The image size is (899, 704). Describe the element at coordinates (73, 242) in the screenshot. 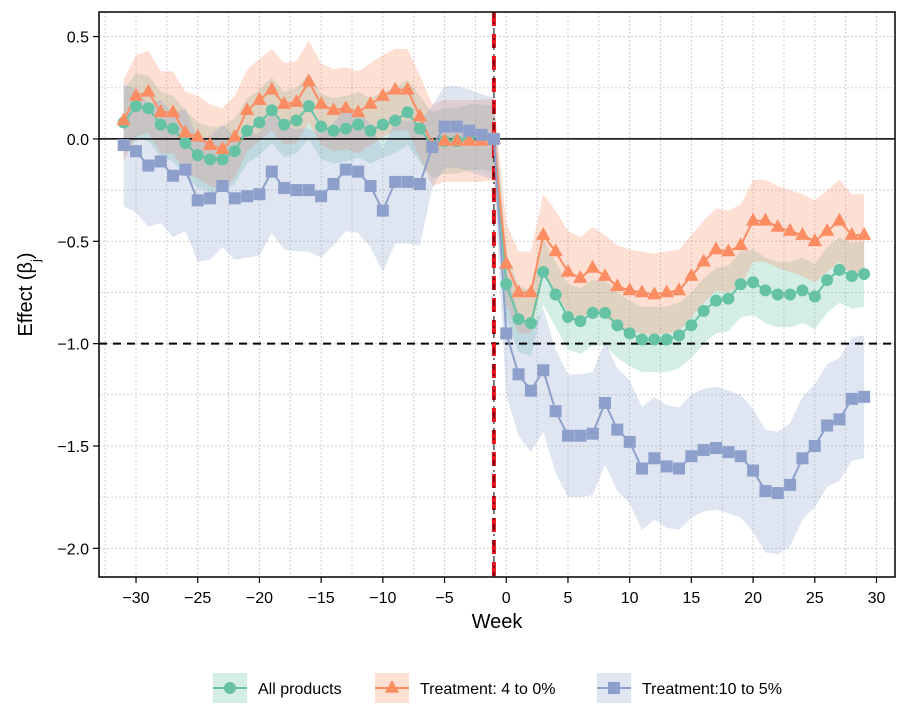

I see `y-tick-label: −0.5` at that location.